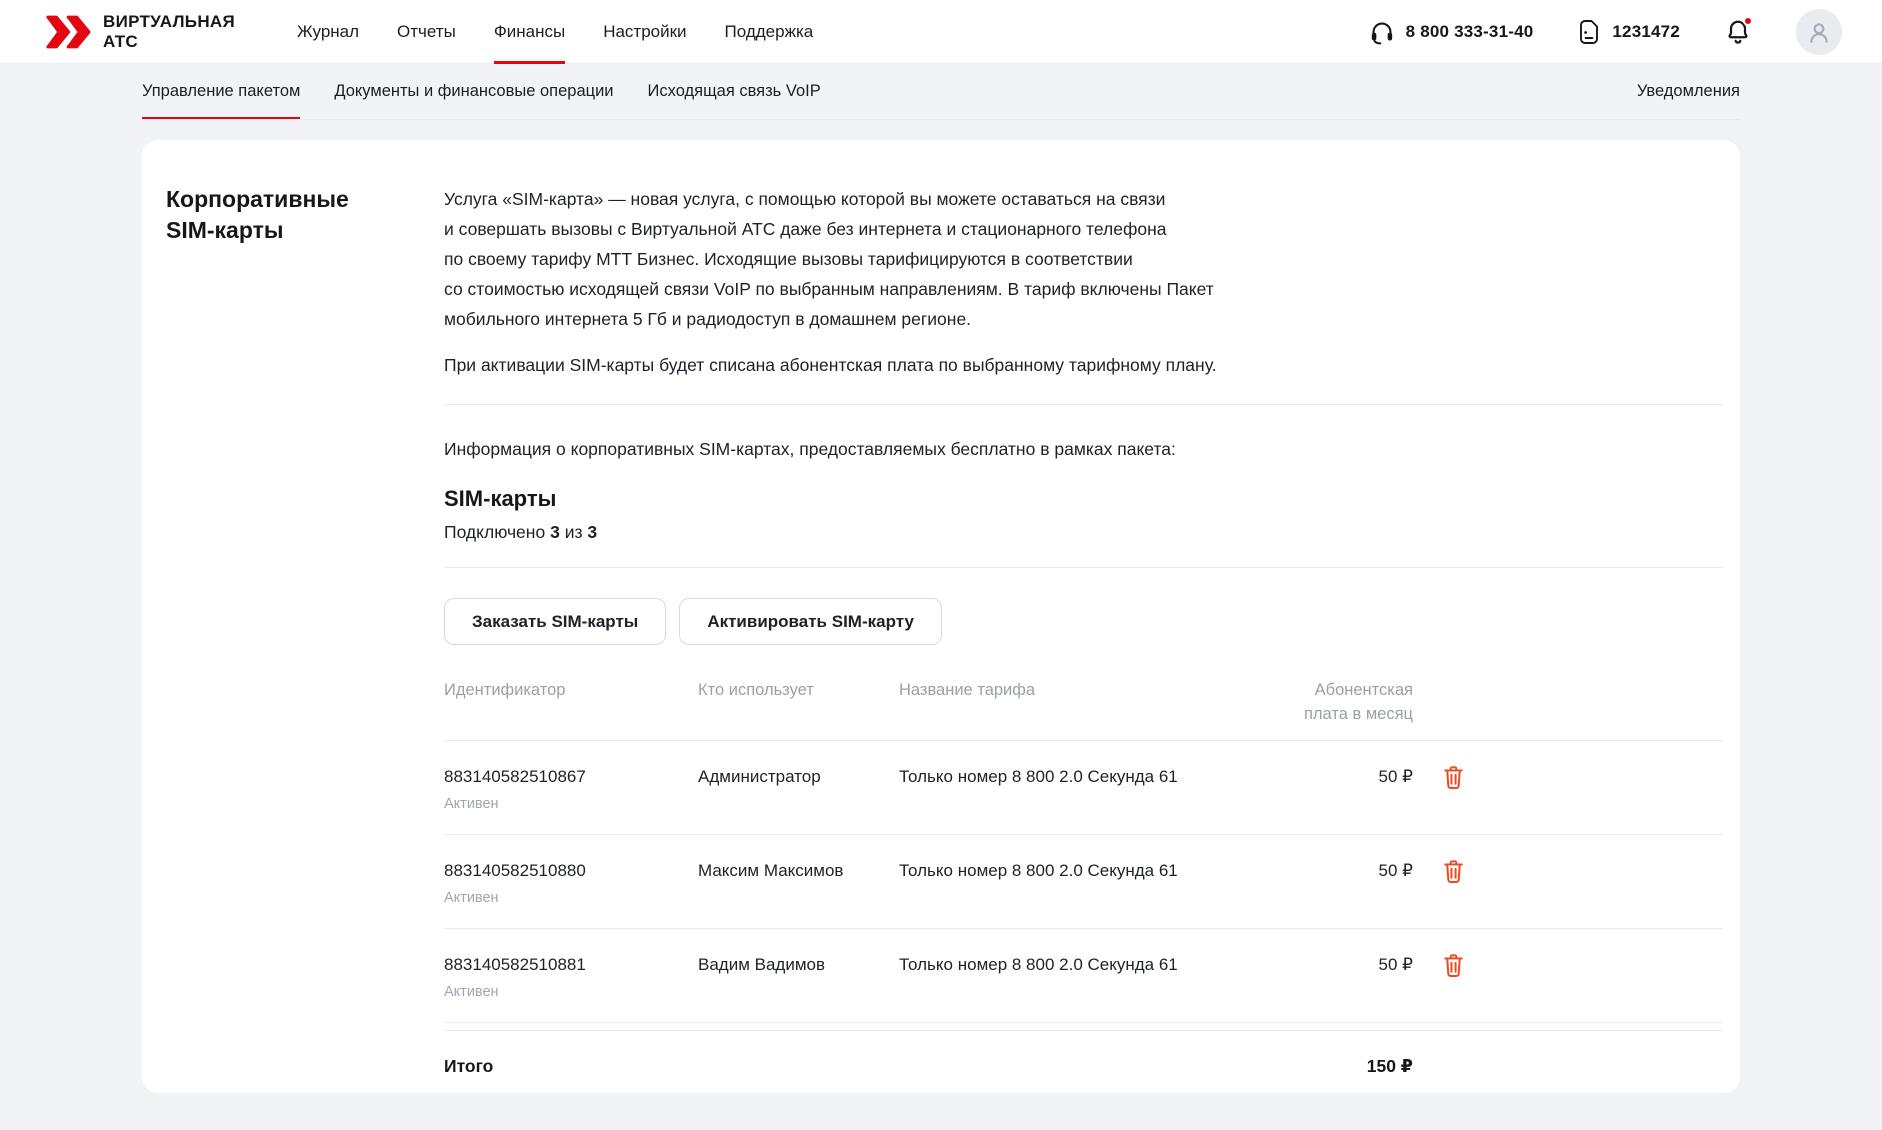 The height and width of the screenshot is (1130, 1882). Describe the element at coordinates (328, 31) in the screenshot. I see `nav-item-journal: Журнал` at that location.